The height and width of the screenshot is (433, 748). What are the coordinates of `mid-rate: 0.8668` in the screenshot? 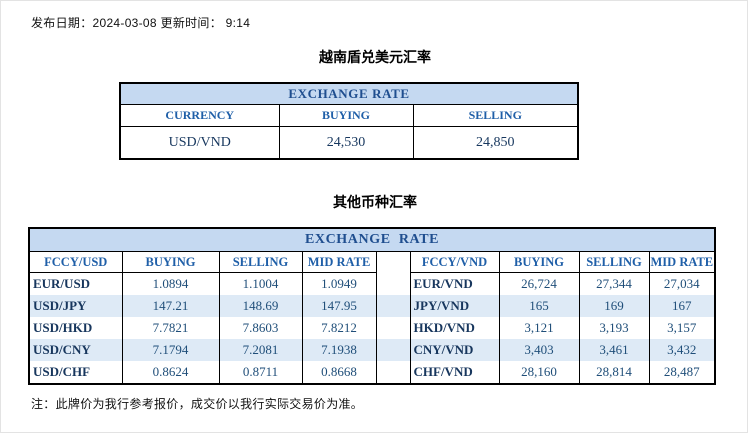 It's located at (339, 372).